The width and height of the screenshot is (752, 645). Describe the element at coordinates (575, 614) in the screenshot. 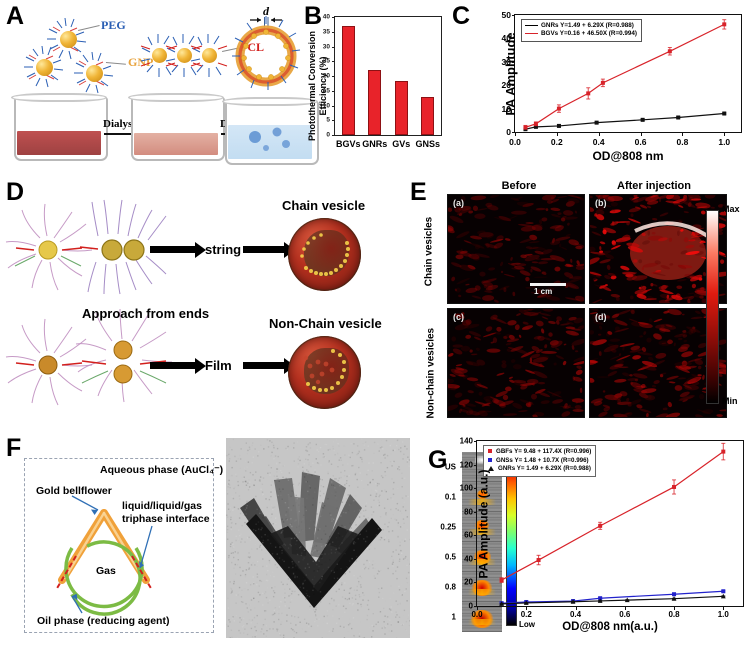

I see `x-tick-label: 0.4` at that location.